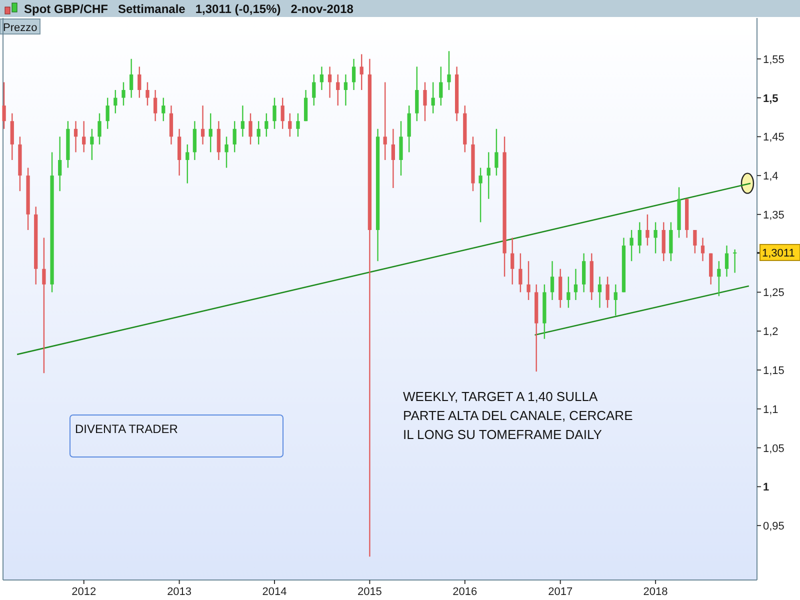 The height and width of the screenshot is (600, 800). What do you see at coordinates (655, 592) in the screenshot?
I see `x-tick-label: 2018` at bounding box center [655, 592].